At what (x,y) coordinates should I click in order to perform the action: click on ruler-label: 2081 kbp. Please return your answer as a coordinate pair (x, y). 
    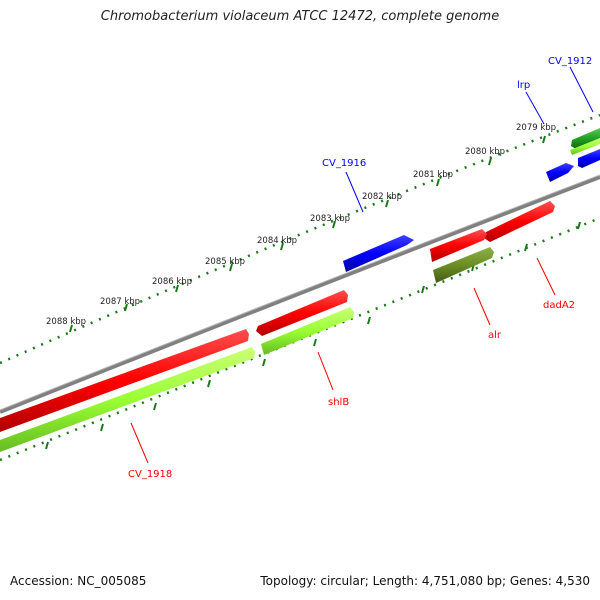
    Looking at the image, I should click on (433, 175).